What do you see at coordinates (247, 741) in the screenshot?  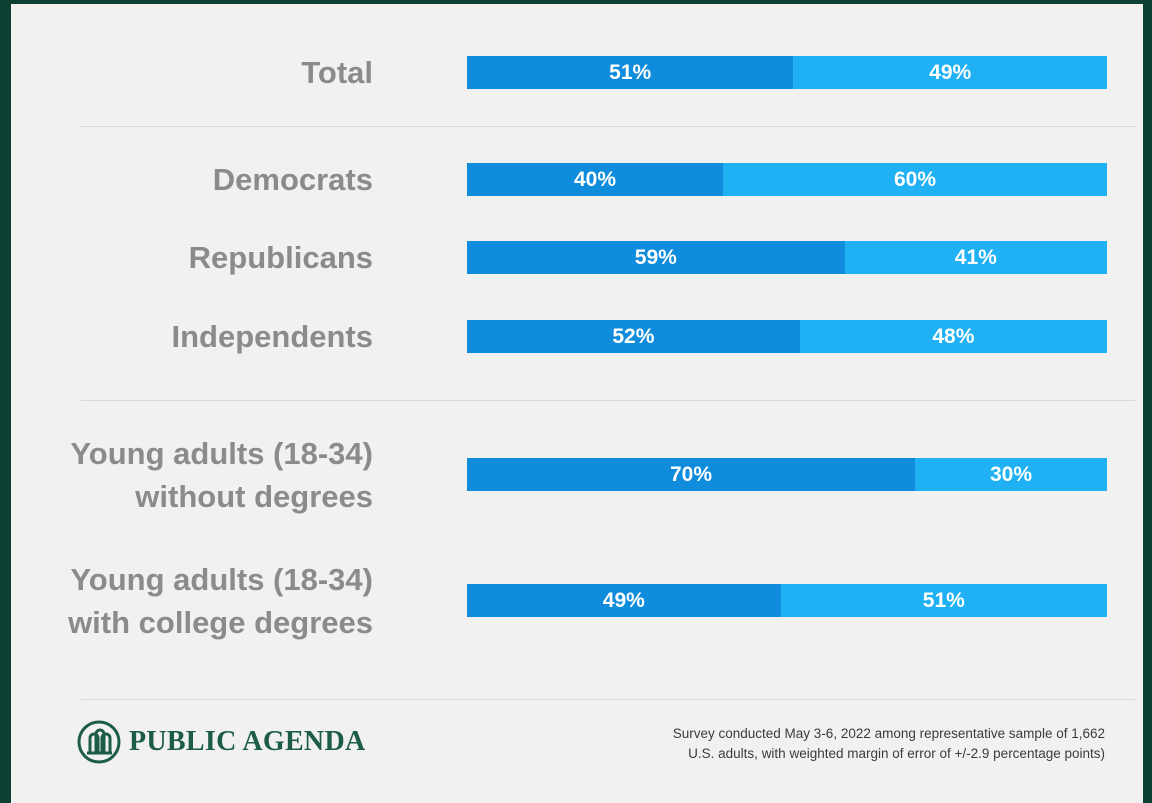 I see `logo-text: PUBLIC AGENDA` at bounding box center [247, 741].